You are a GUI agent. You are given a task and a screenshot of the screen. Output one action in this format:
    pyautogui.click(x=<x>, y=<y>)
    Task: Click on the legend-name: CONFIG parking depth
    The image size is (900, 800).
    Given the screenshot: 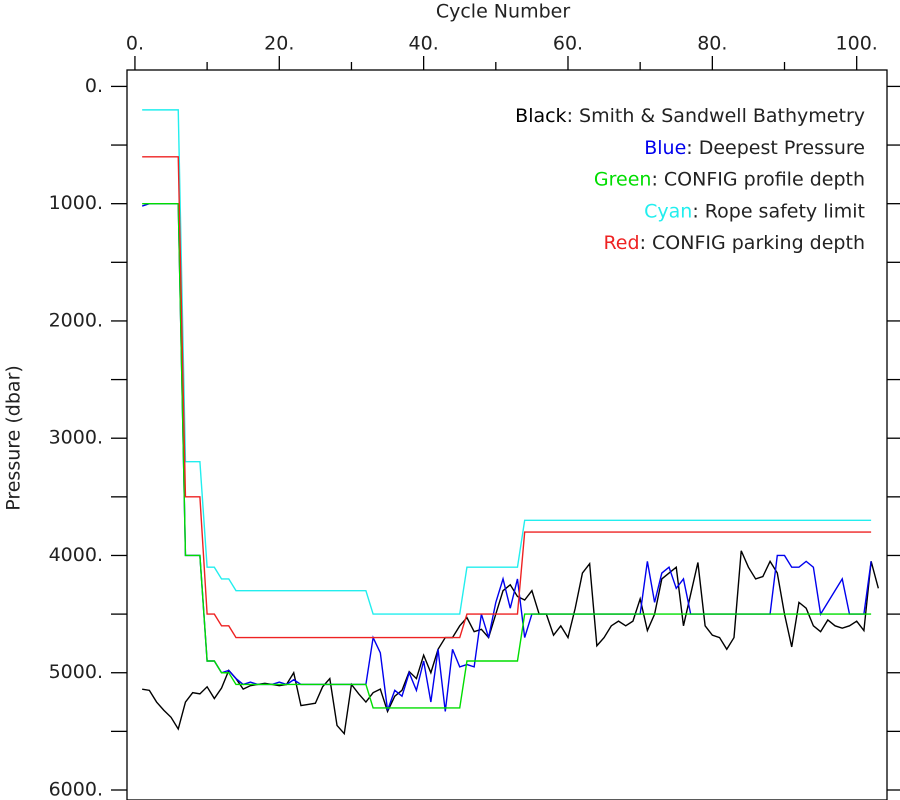 What is the action you would take?
    pyautogui.click(x=758, y=243)
    